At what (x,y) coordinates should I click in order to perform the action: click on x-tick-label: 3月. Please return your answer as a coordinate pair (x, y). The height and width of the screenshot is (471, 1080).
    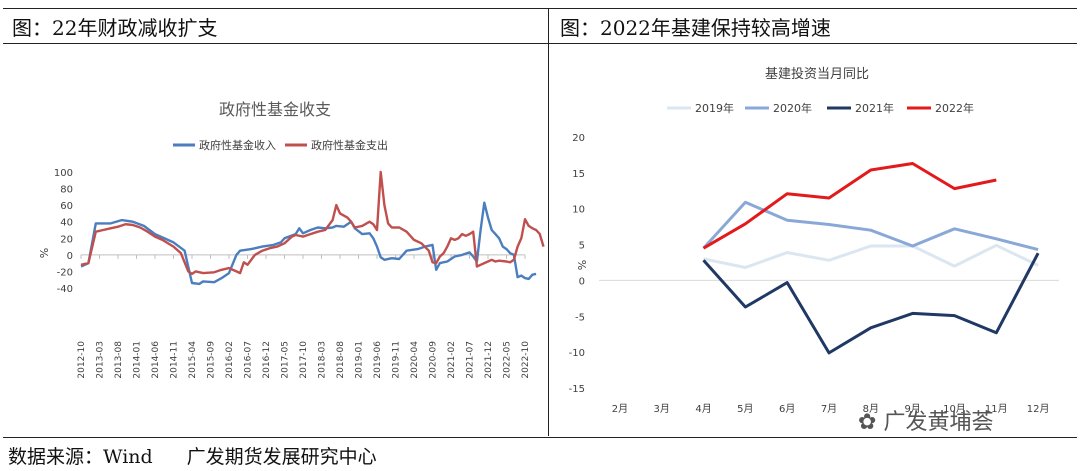
    Looking at the image, I should click on (662, 409).